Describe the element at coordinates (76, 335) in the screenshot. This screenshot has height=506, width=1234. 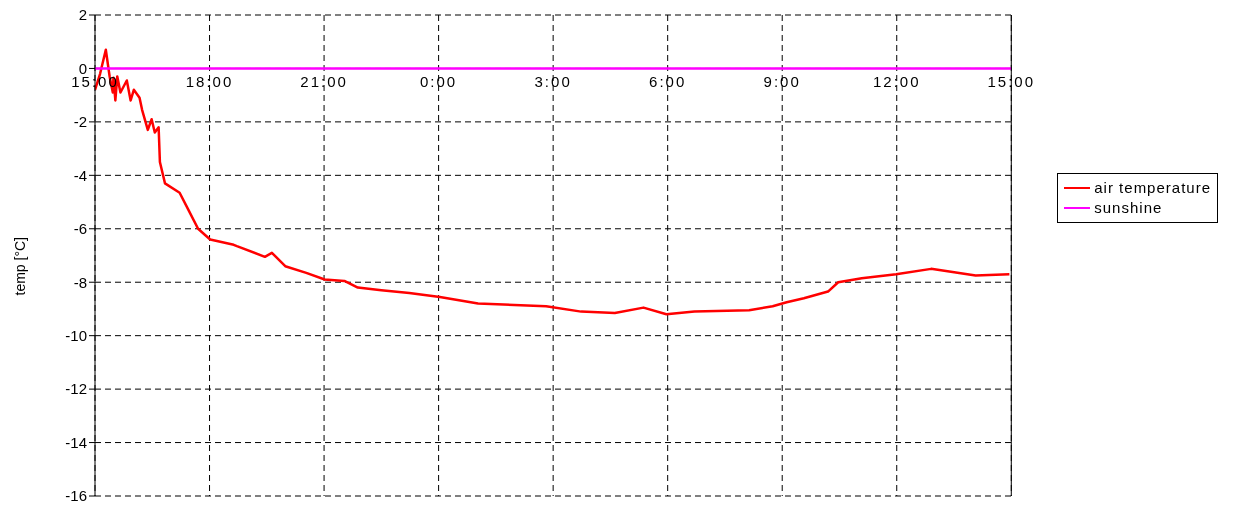
I see `y-tick-label: -10` at that location.